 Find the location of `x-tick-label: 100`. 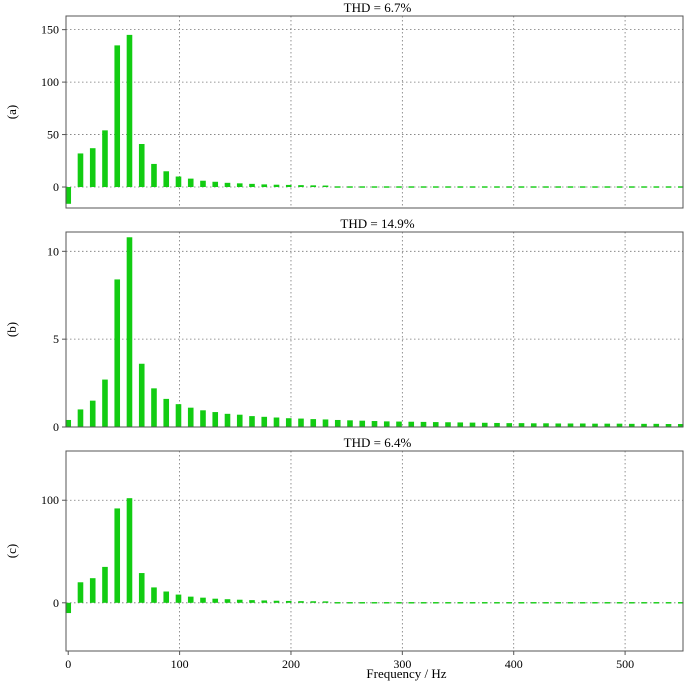

x-tick-label: 100 is located at coordinates (180, 664).